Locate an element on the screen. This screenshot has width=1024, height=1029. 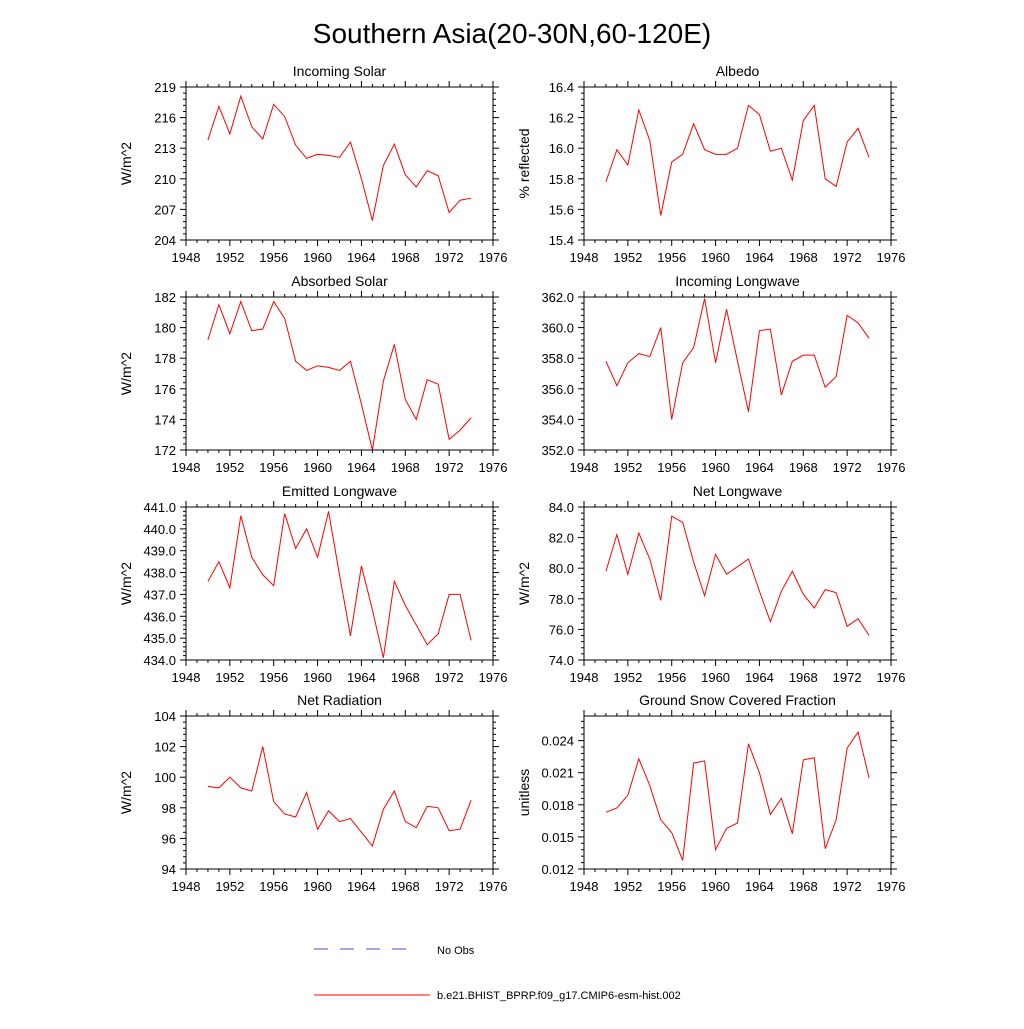
y-tick-label: 15.4 is located at coordinates (561, 240).